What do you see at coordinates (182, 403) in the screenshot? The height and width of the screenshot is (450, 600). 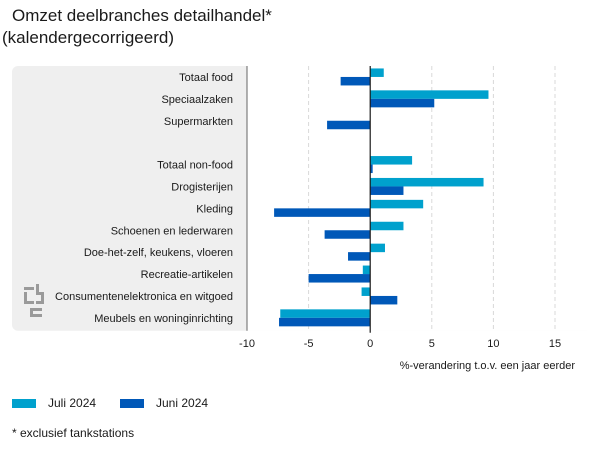 I see `legend-label-juni: Juni 2024` at bounding box center [182, 403].